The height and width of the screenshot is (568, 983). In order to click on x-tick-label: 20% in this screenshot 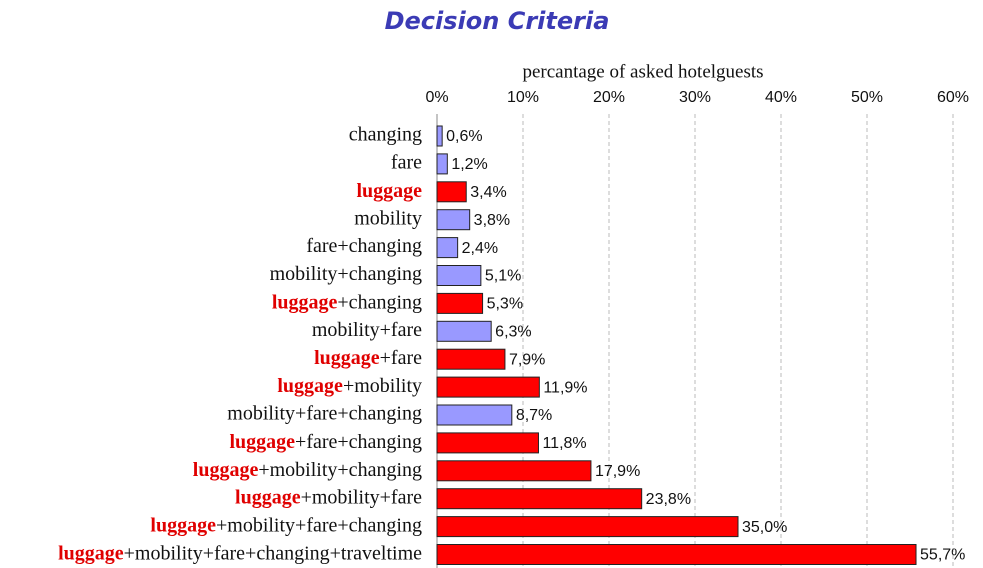, I will do `click(609, 97)`.